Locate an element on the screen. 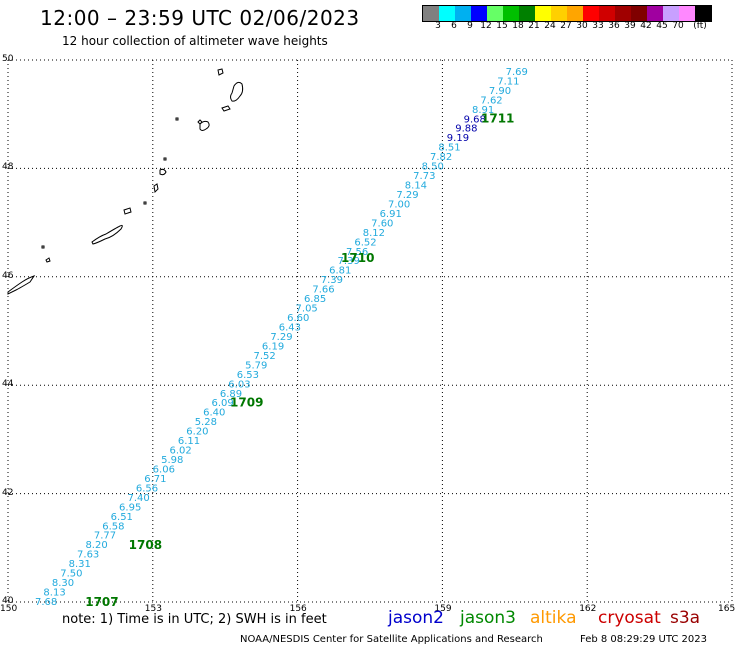 Image resolution: width=740 pixels, height=650 pixels. wave-height-label: 8.12 is located at coordinates (374, 233).